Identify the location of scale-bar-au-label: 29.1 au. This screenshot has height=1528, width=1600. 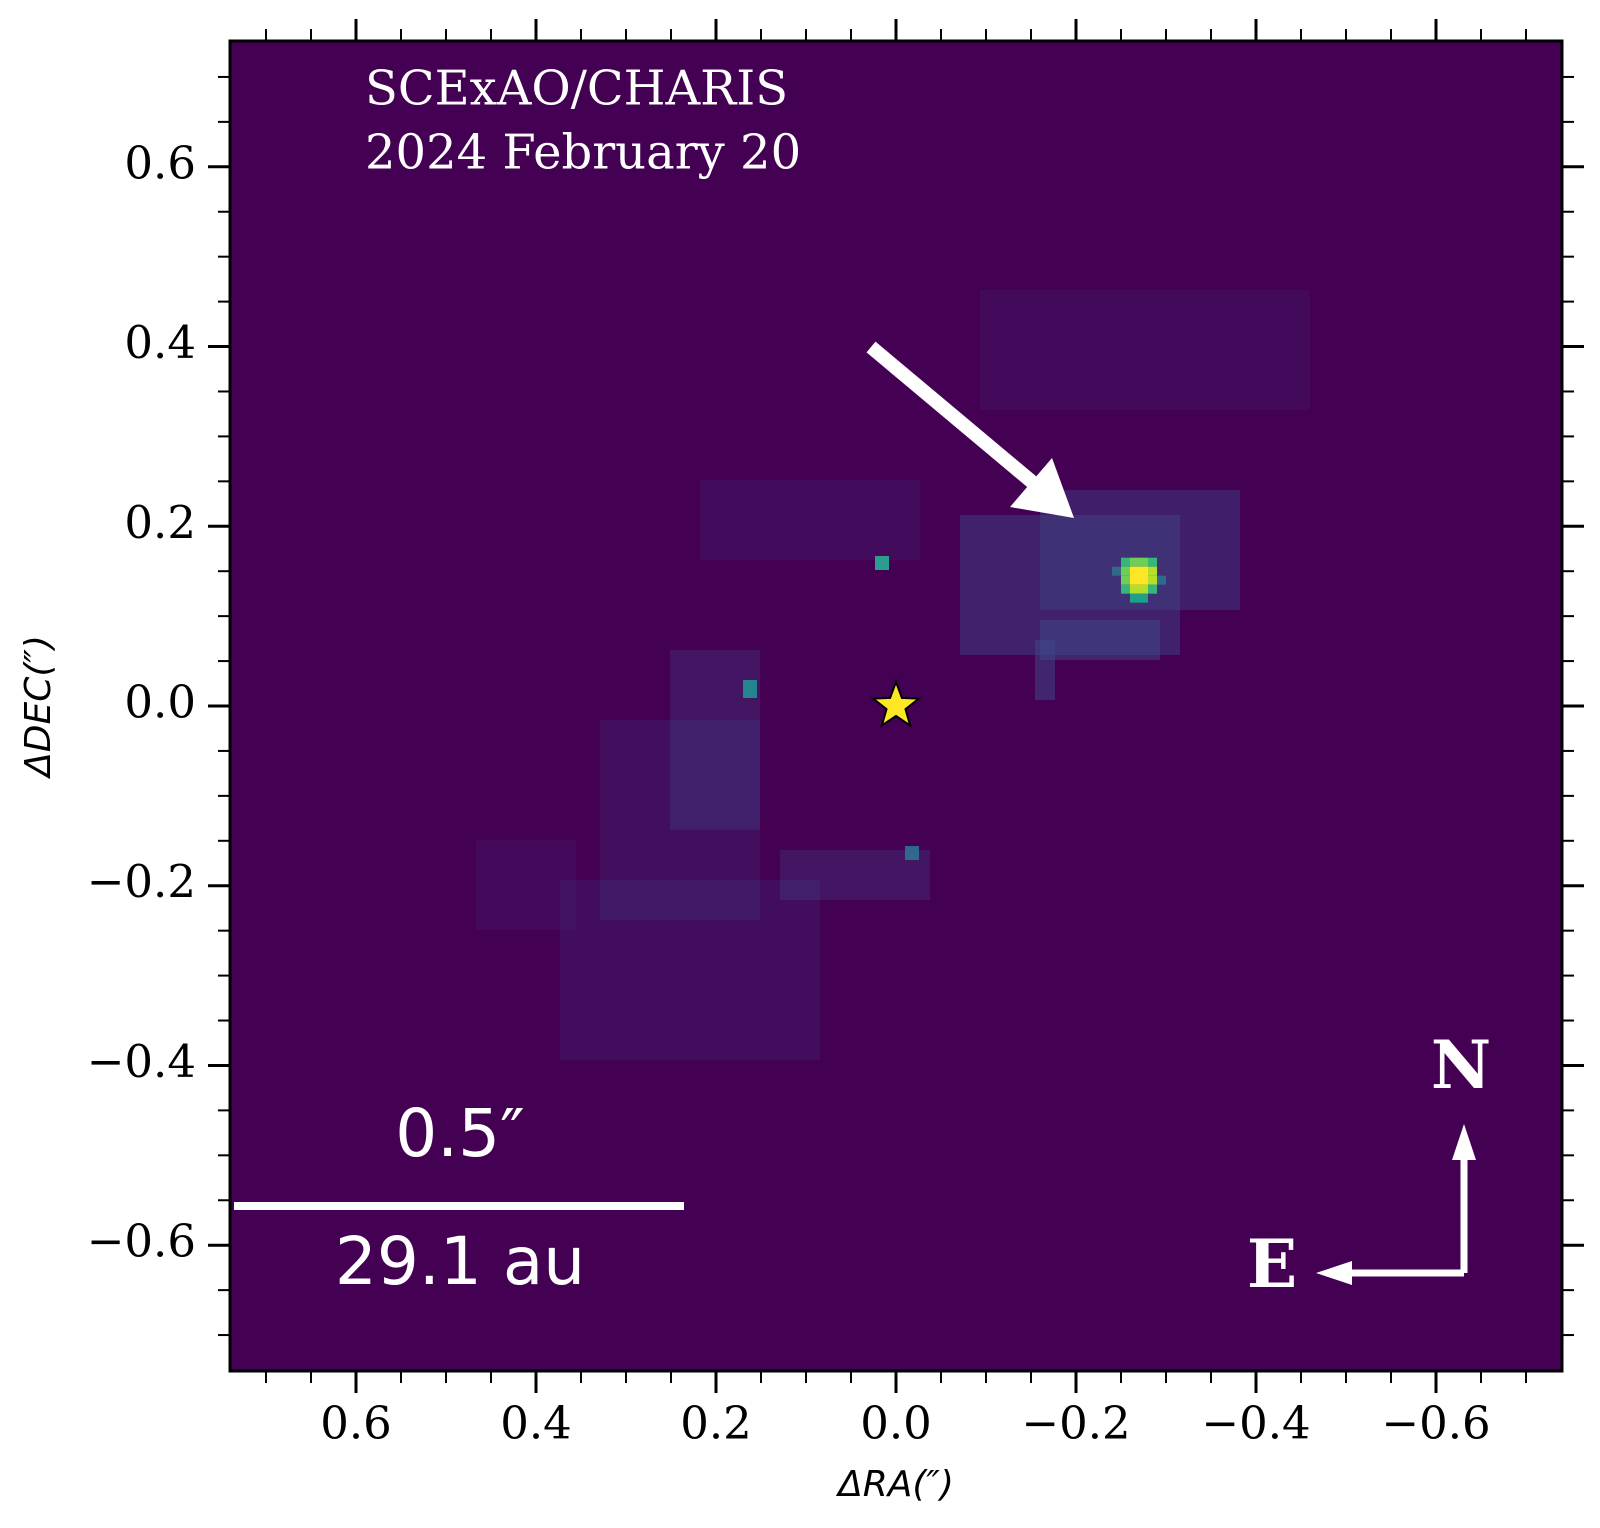
(460, 1261).